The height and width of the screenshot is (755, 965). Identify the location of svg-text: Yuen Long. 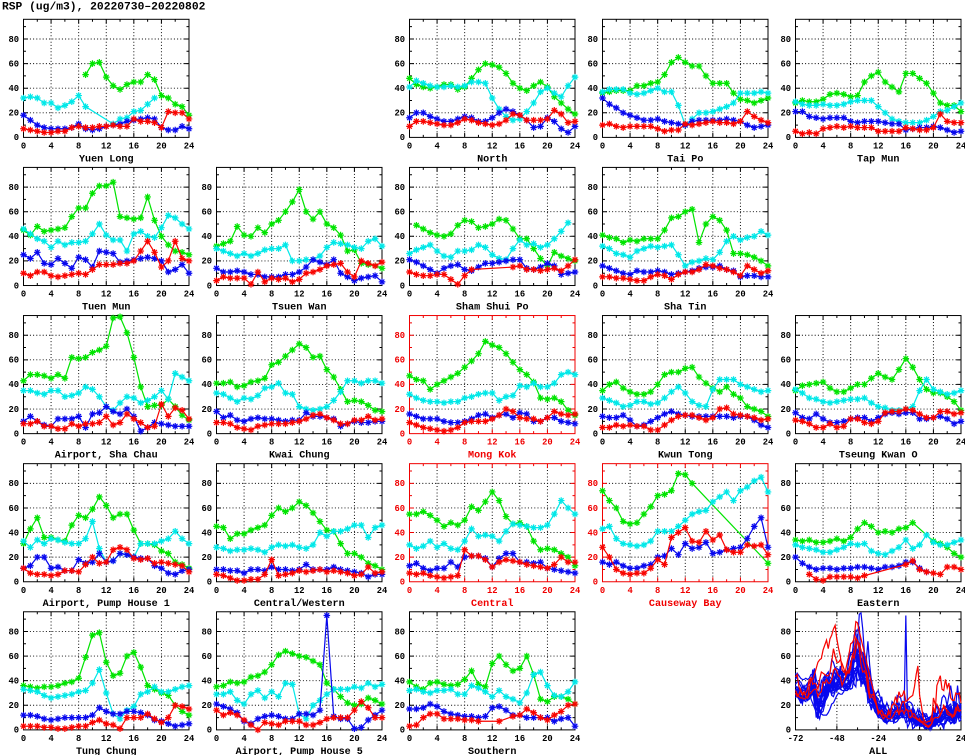
(106, 159).